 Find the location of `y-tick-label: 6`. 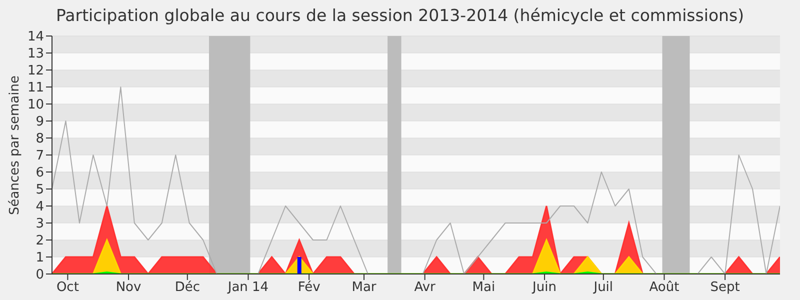

y-tick-label: 6 is located at coordinates (40, 173).